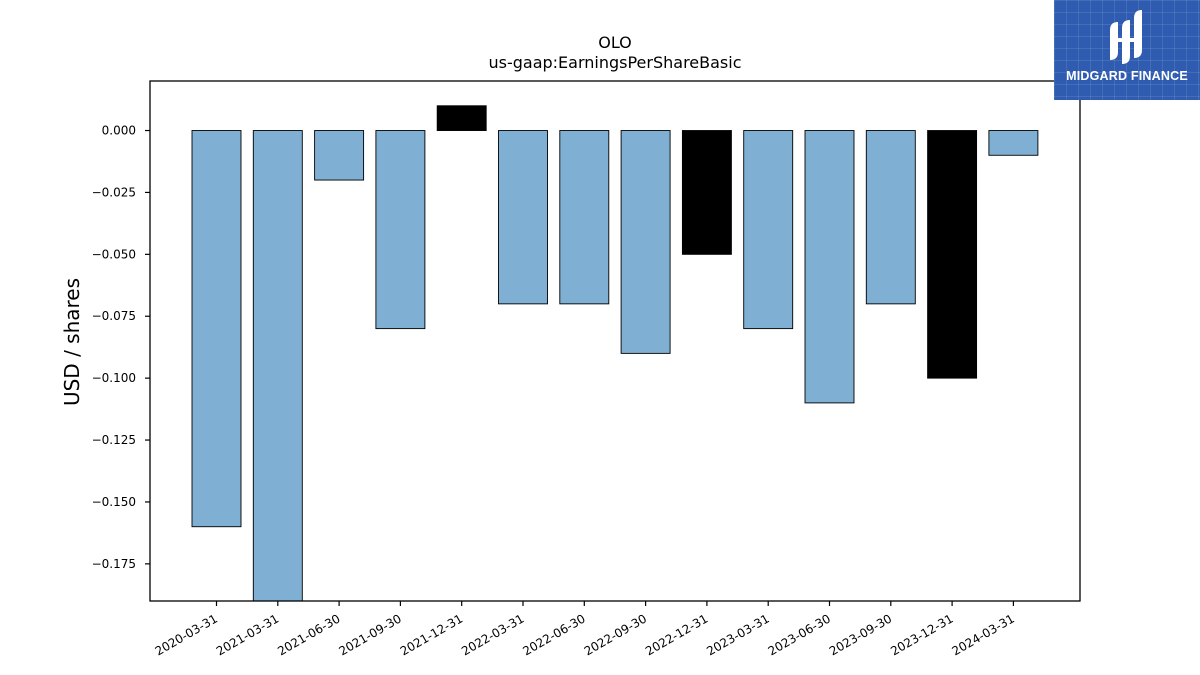 The height and width of the screenshot is (675, 1200). What do you see at coordinates (72, 342) in the screenshot?
I see `y-axis-label: USD / shares` at bounding box center [72, 342].